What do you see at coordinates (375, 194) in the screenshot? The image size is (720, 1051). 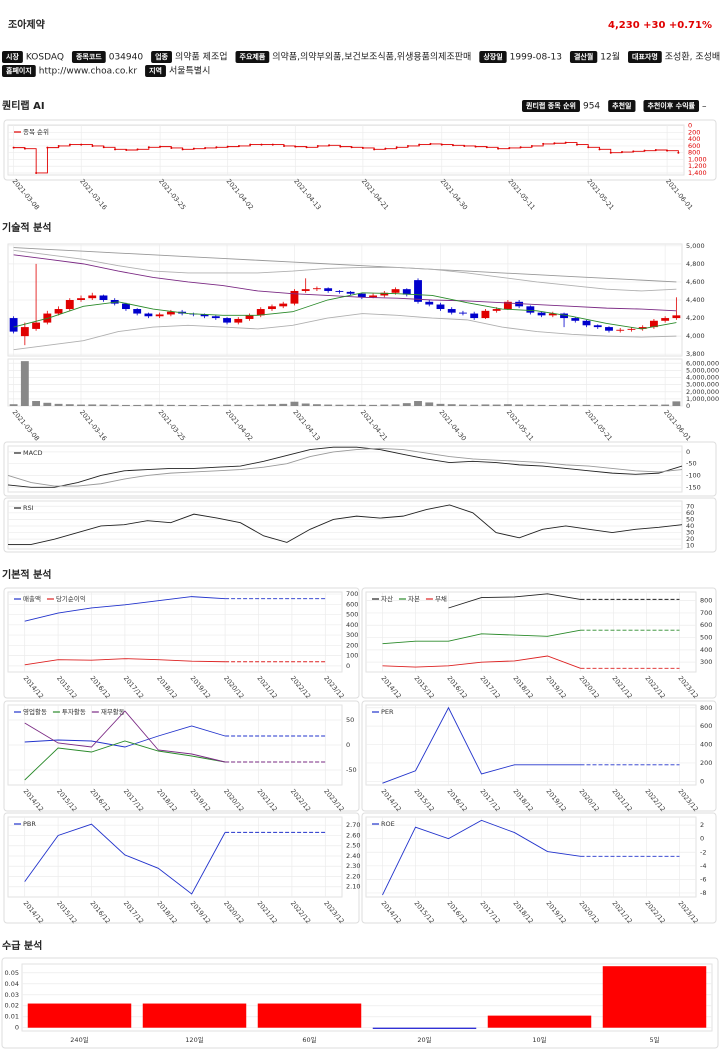 I see `x-tick-label: 2021-04-21` at bounding box center [375, 194].